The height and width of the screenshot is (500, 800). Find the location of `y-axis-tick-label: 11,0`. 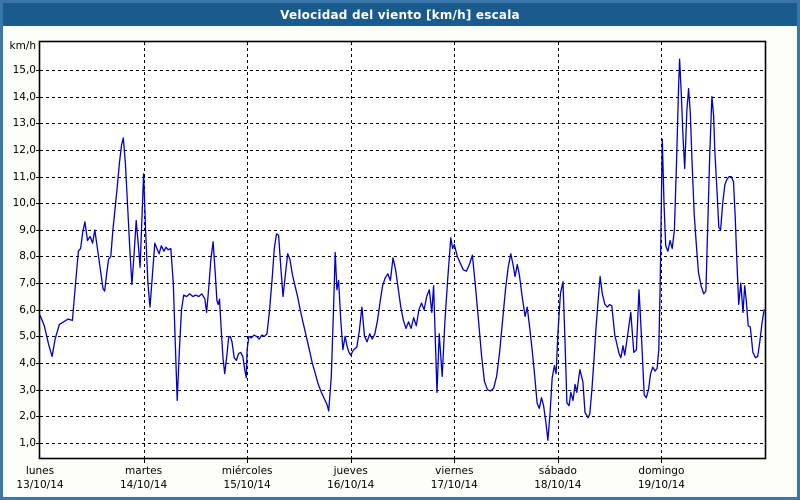

y-axis-tick-label: 11,0 is located at coordinates (24, 176).